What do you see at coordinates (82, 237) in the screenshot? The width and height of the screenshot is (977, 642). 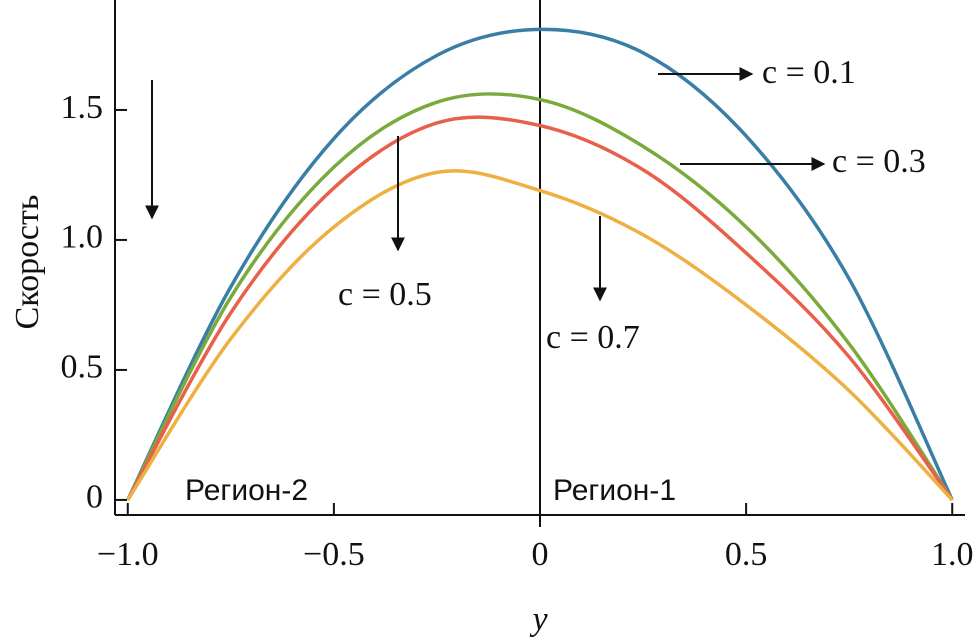 I see `y-tick-label: 1.0` at bounding box center [82, 237].